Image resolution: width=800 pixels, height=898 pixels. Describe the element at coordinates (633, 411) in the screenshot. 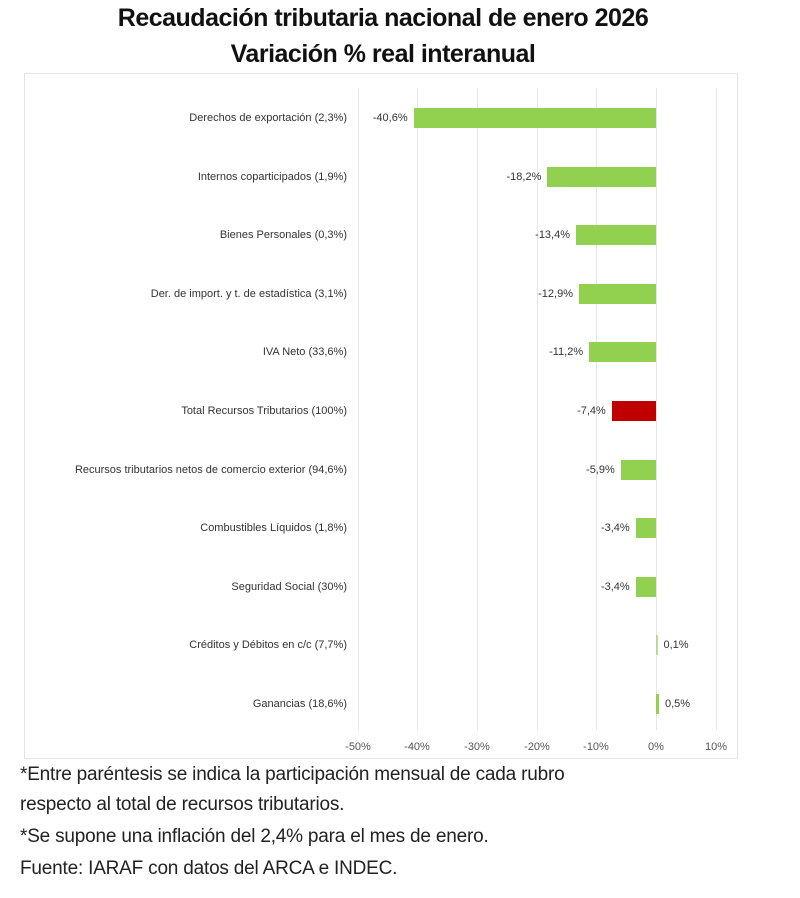

I see `bar-total-highlight` at that location.